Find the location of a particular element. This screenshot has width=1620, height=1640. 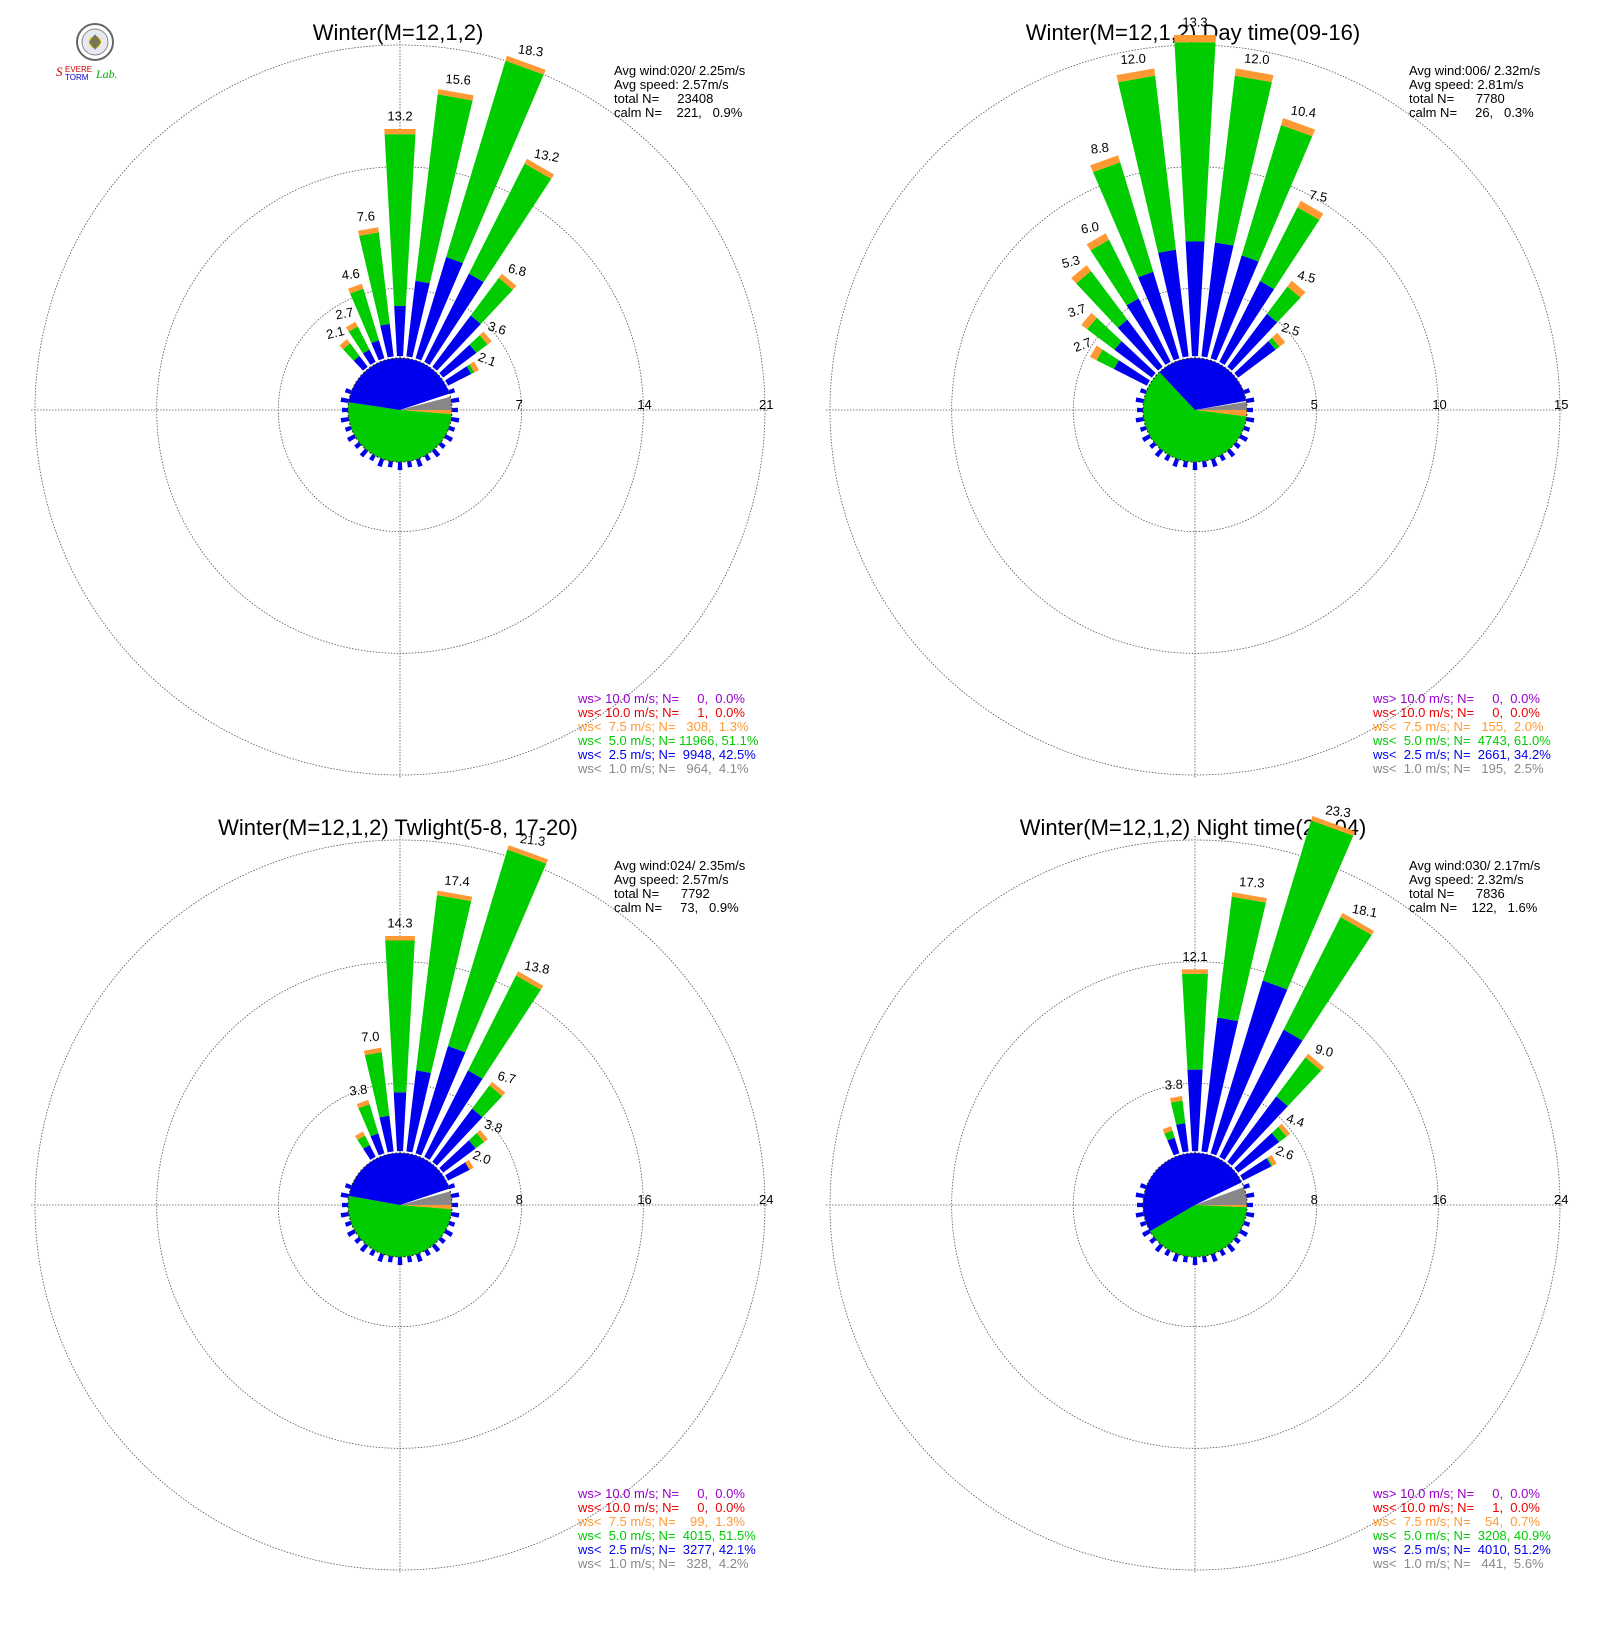

bar-value-label: 4.5 is located at coordinates (1306, 276).